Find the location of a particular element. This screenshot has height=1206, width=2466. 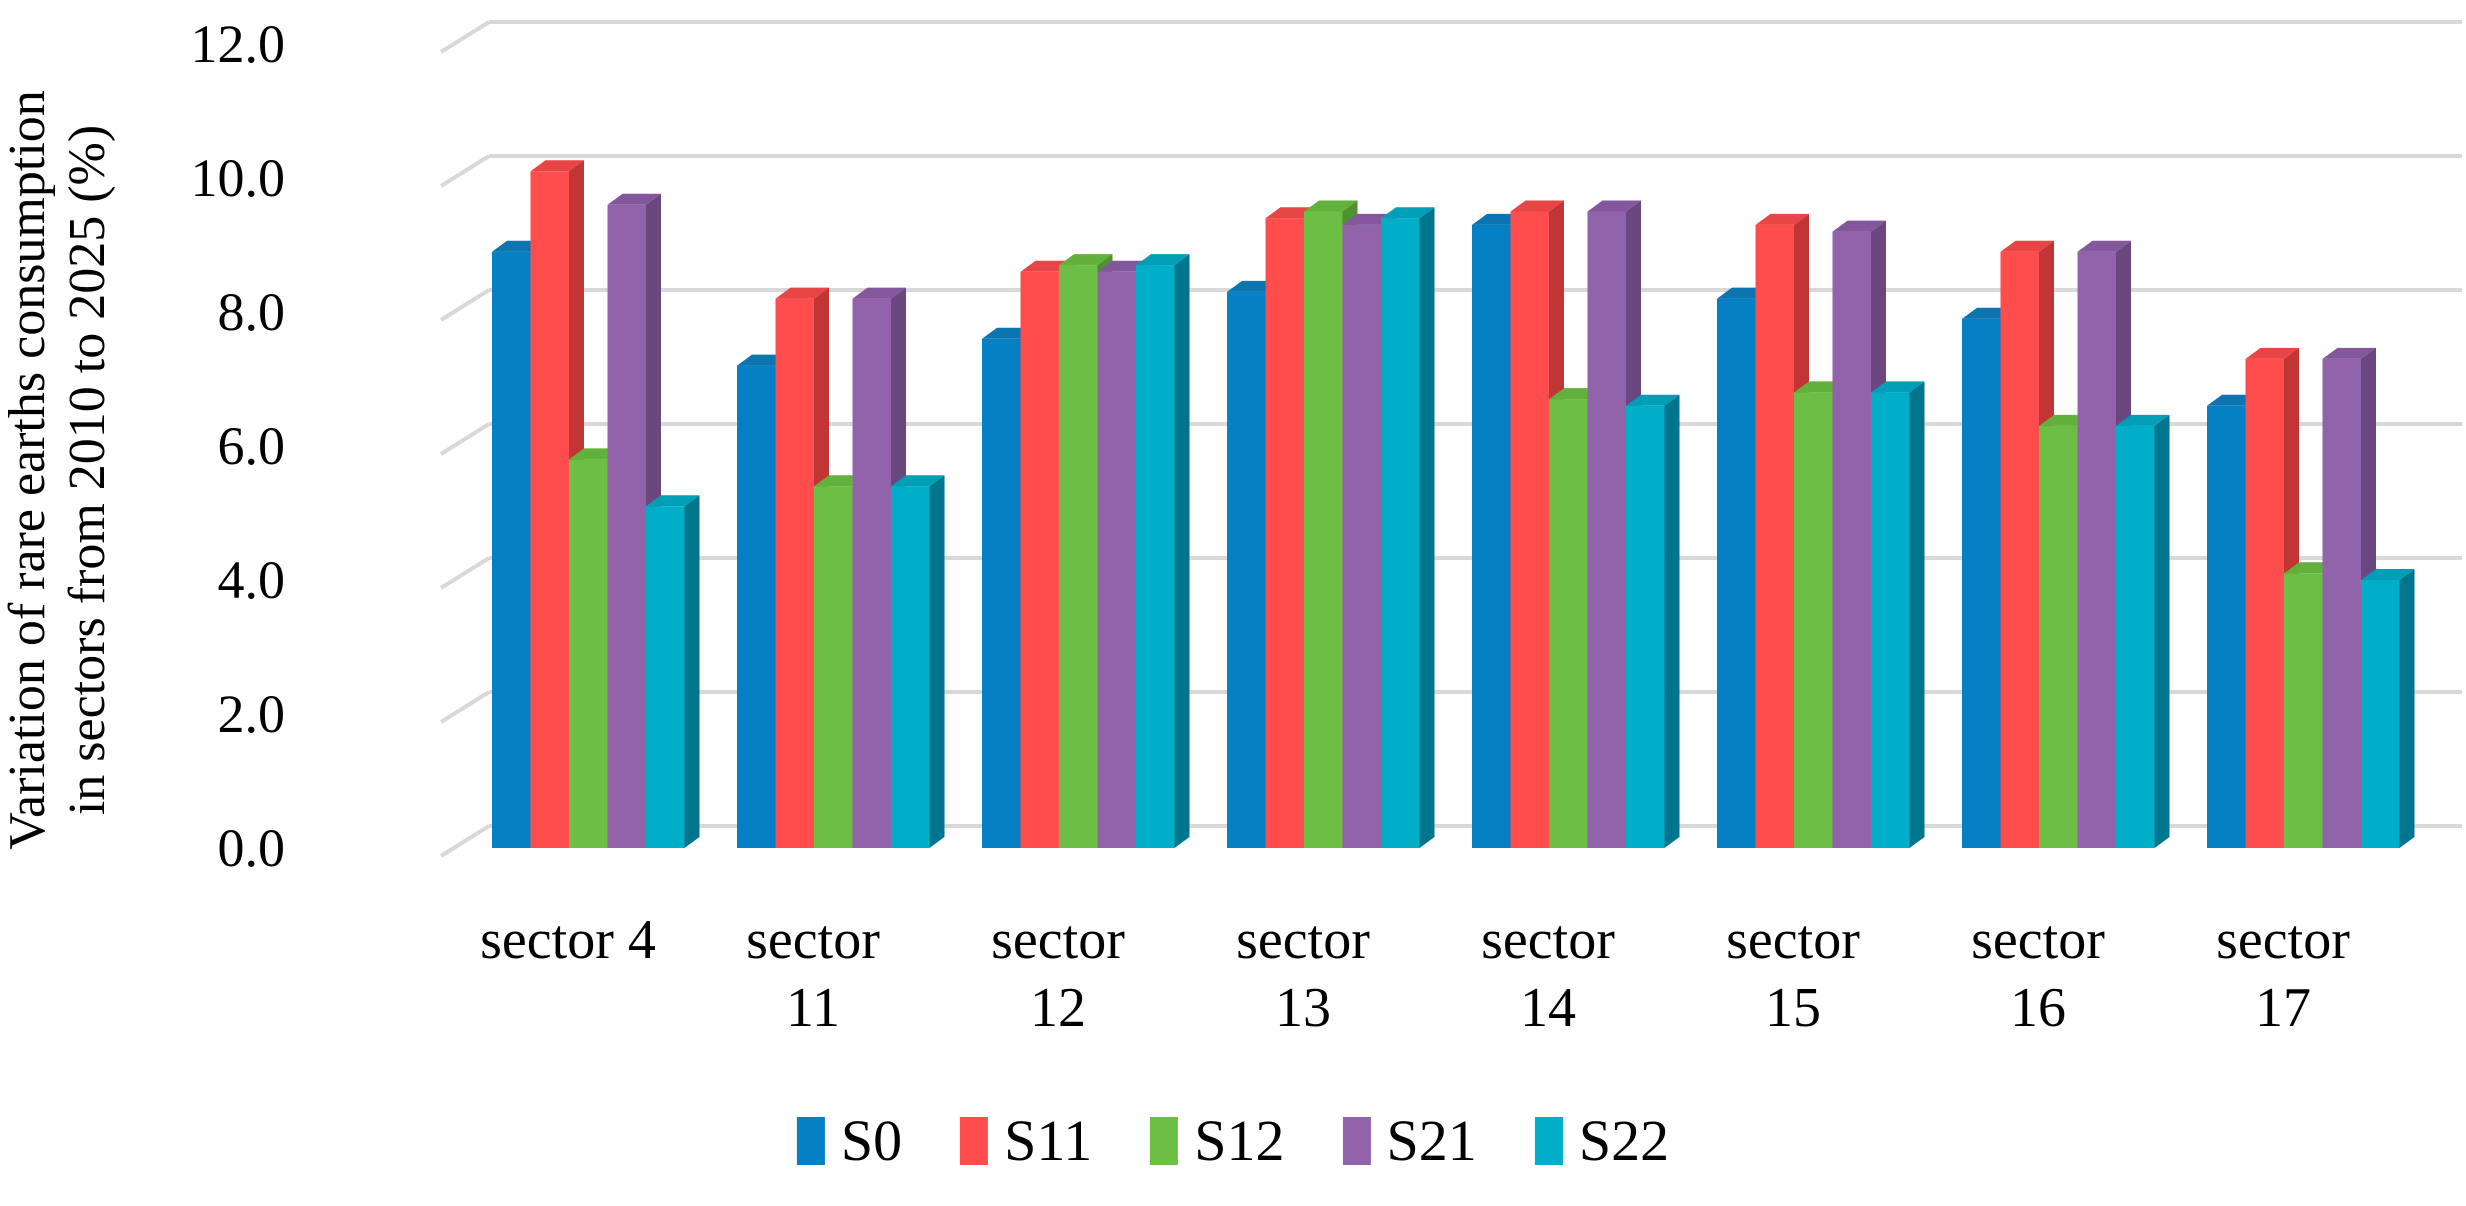

legend-label: S21 is located at coordinates (1431, 1140).